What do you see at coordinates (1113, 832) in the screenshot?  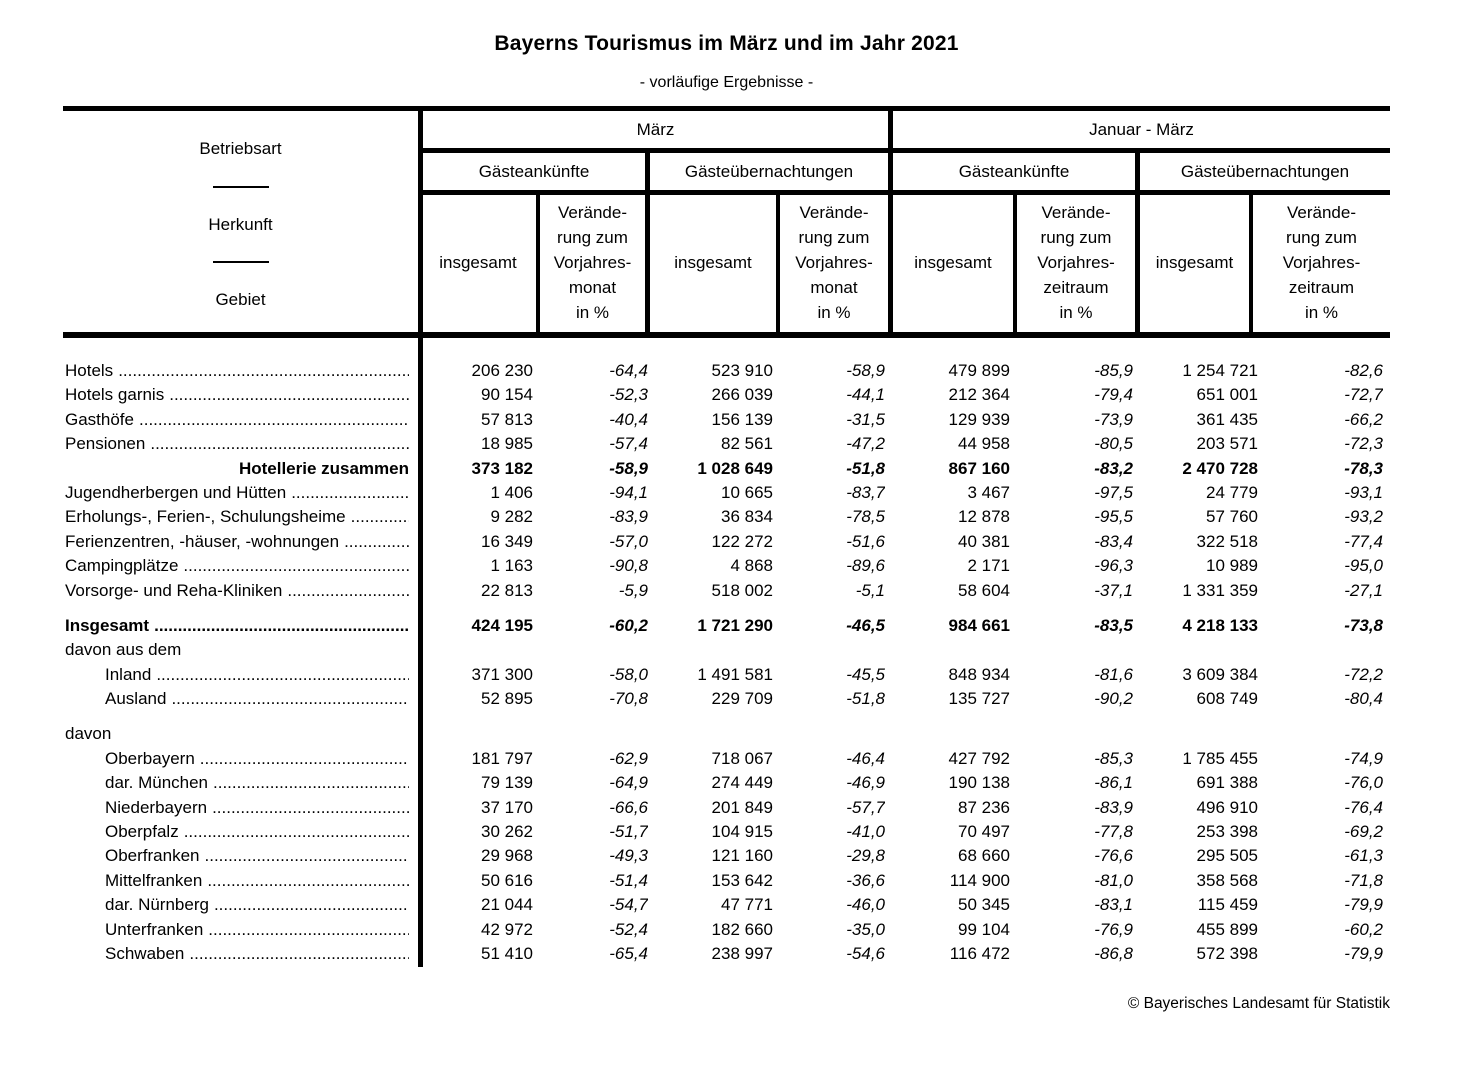 I see `value-cell: -77,8` at bounding box center [1113, 832].